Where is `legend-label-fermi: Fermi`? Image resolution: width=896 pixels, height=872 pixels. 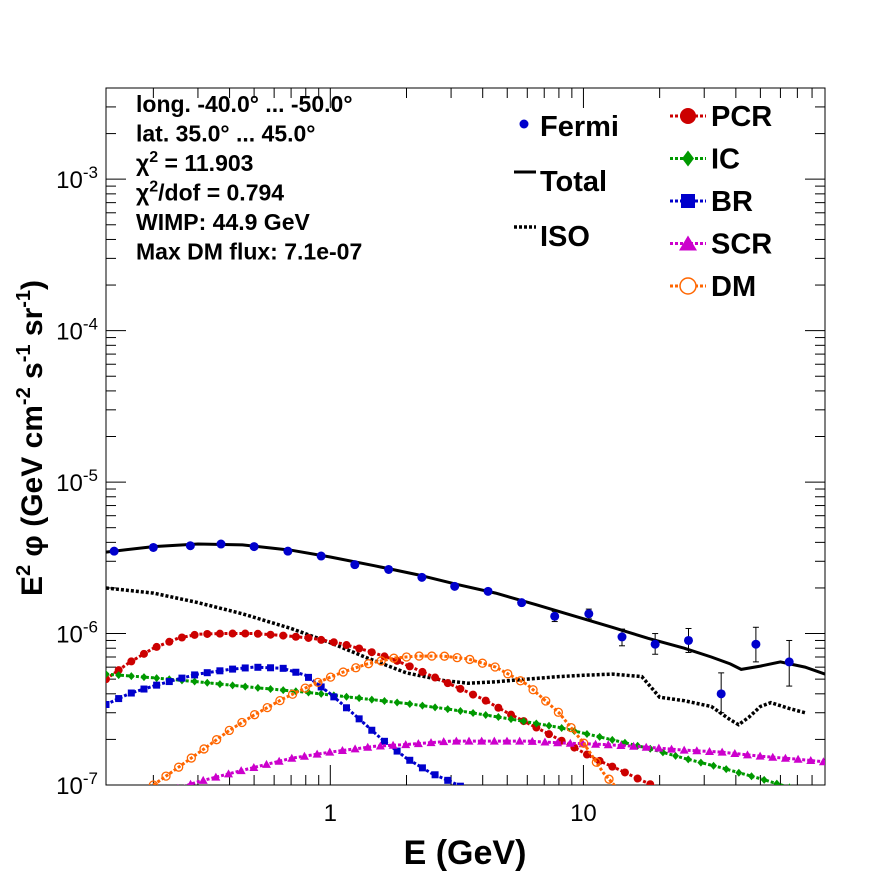 legend-label-fermi: Fermi is located at coordinates (579, 127).